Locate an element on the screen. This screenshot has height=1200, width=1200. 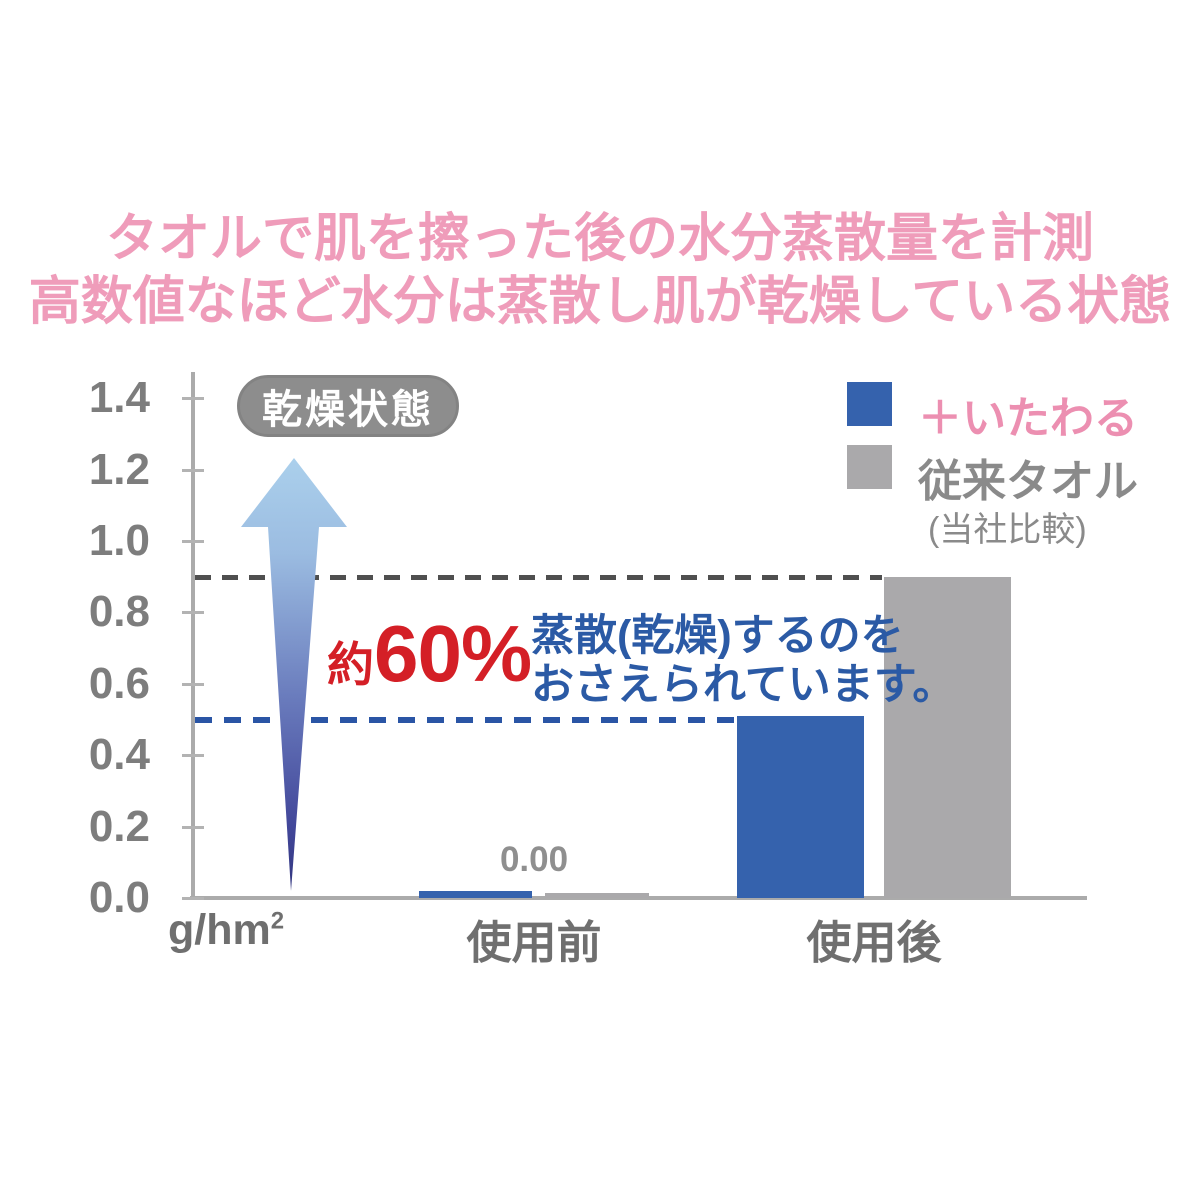
y-tick-label: 0.8 is located at coordinates (119, 612).